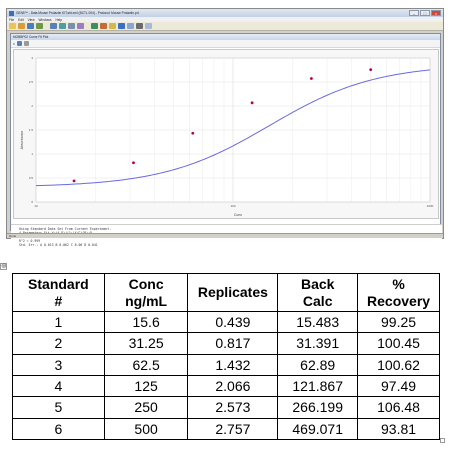 The height and width of the screenshot is (450, 450). What do you see at coordinates (31, 130) in the screenshot?
I see `y-tick-label: 1.5` at bounding box center [31, 130].